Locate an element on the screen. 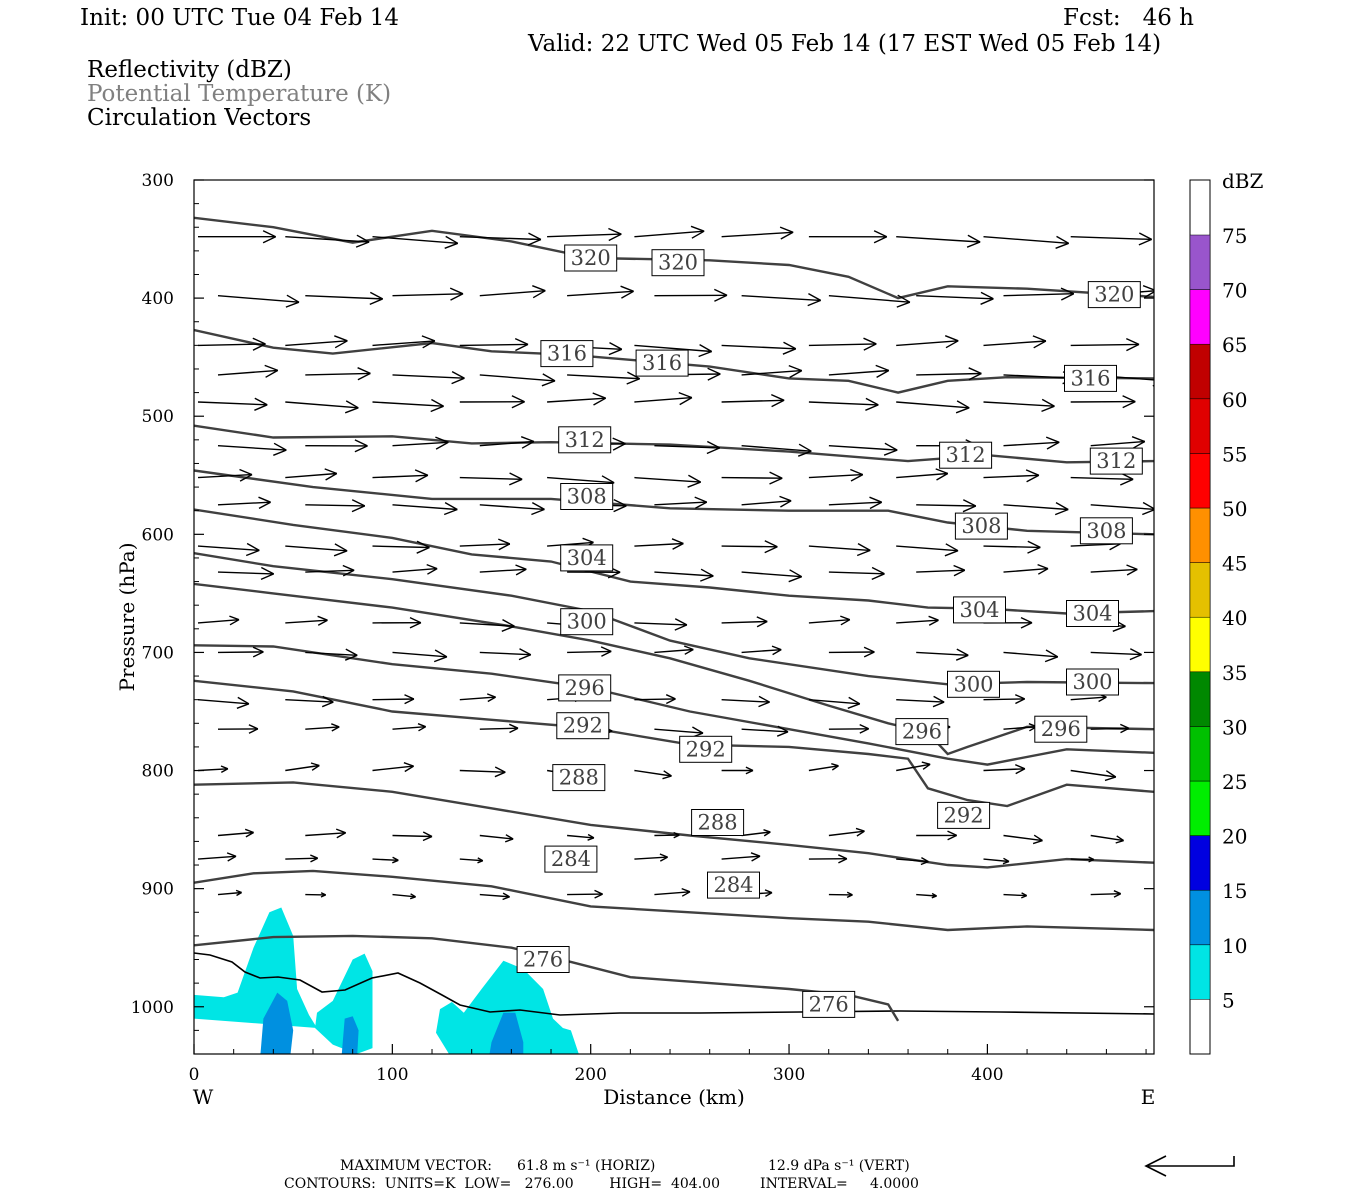 The image size is (1350, 1200). theta-label-316-3: 316 is located at coordinates (1090, 378).